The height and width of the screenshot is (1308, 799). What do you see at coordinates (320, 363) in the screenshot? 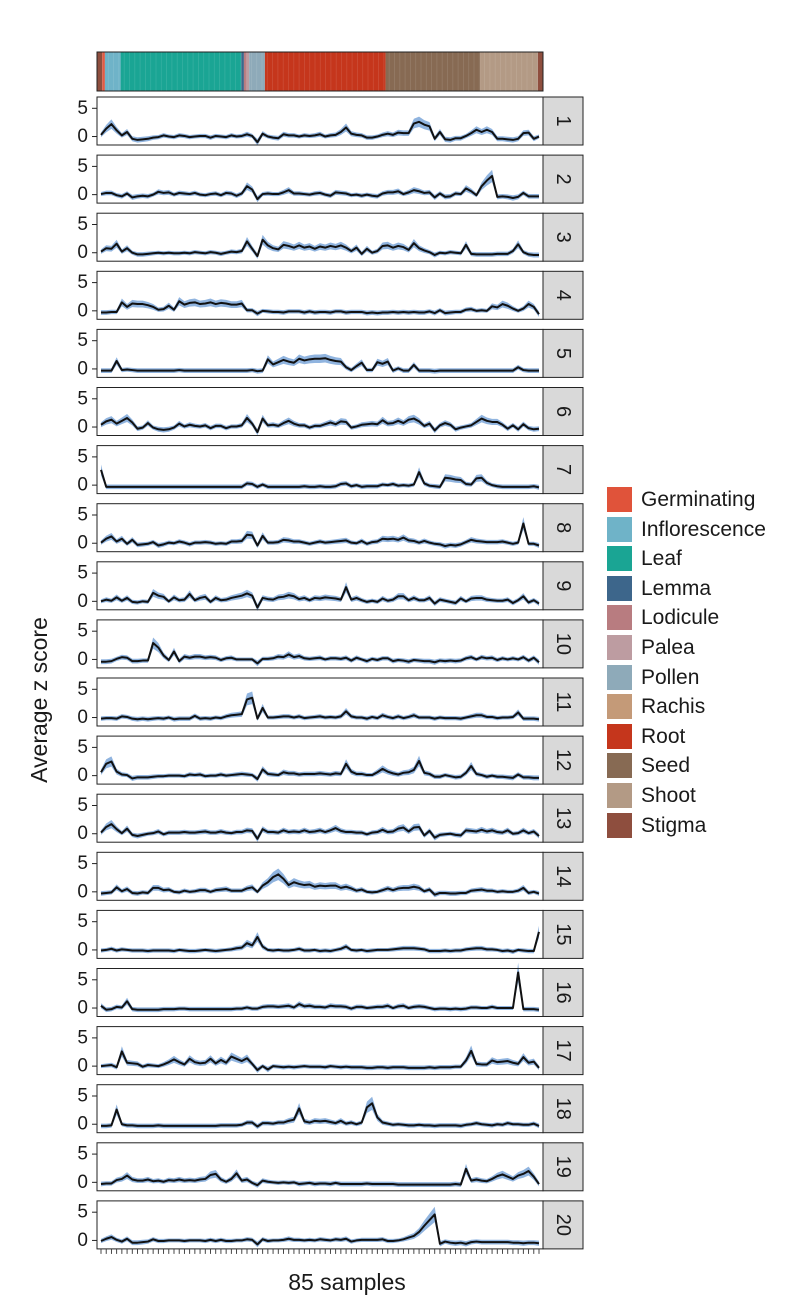
I see `cluster-5-confidence-band` at bounding box center [320, 363].